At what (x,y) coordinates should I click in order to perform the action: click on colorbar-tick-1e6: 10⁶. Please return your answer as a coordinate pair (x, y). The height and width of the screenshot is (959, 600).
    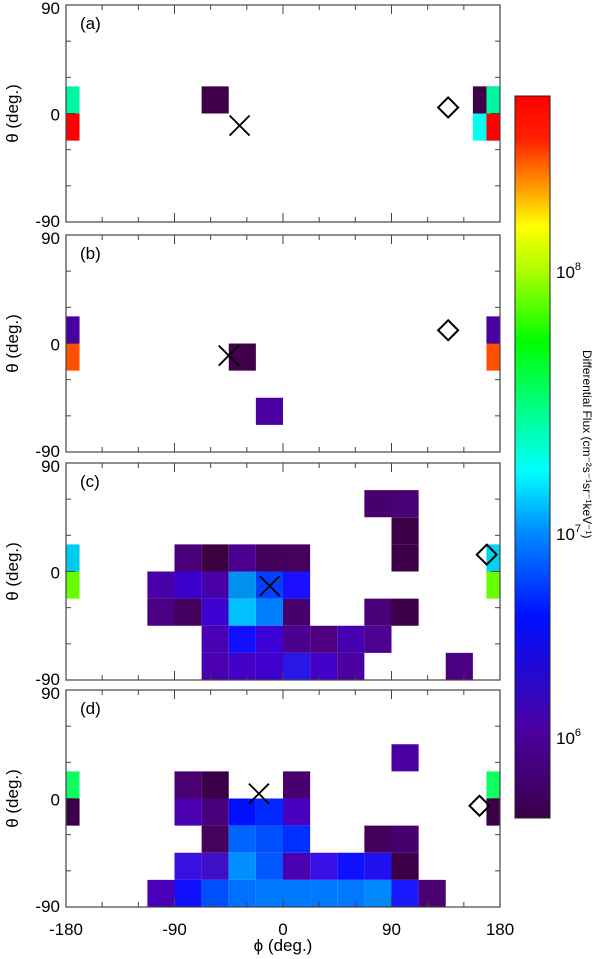
    Looking at the image, I should click on (568, 737).